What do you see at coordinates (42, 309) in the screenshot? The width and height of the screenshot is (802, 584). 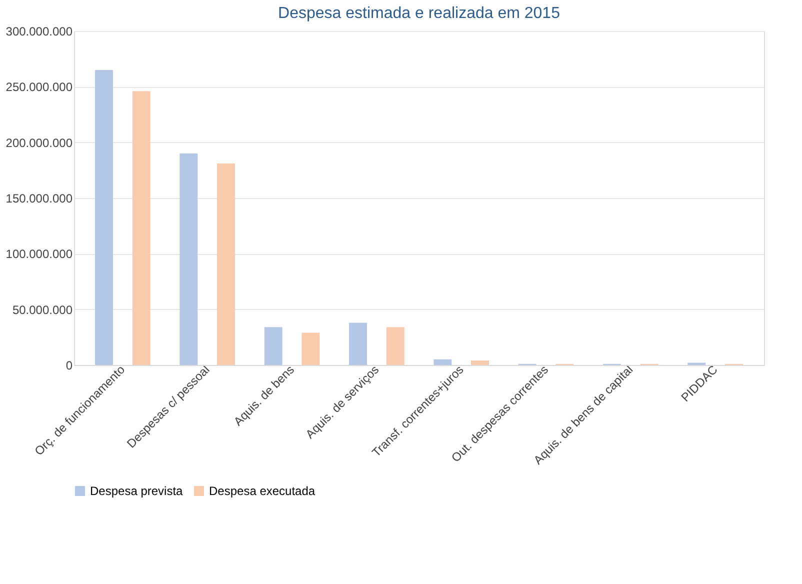 I see `y-tick-label: 50.000.000` at bounding box center [42, 309].